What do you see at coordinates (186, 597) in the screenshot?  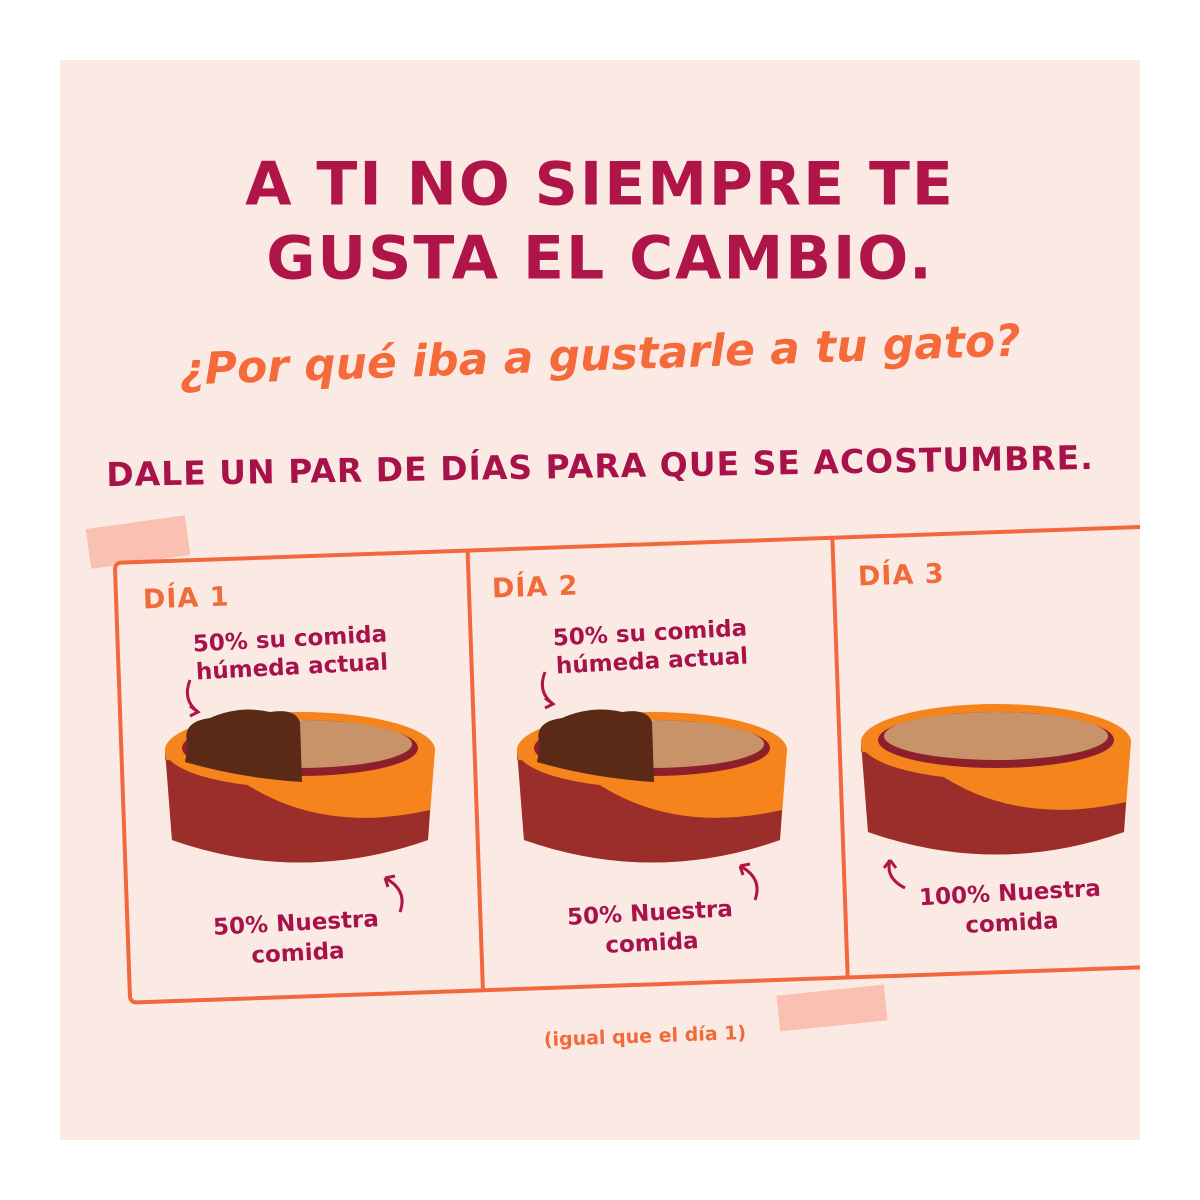 I see `day-label: DÍA 1` at bounding box center [186, 597].